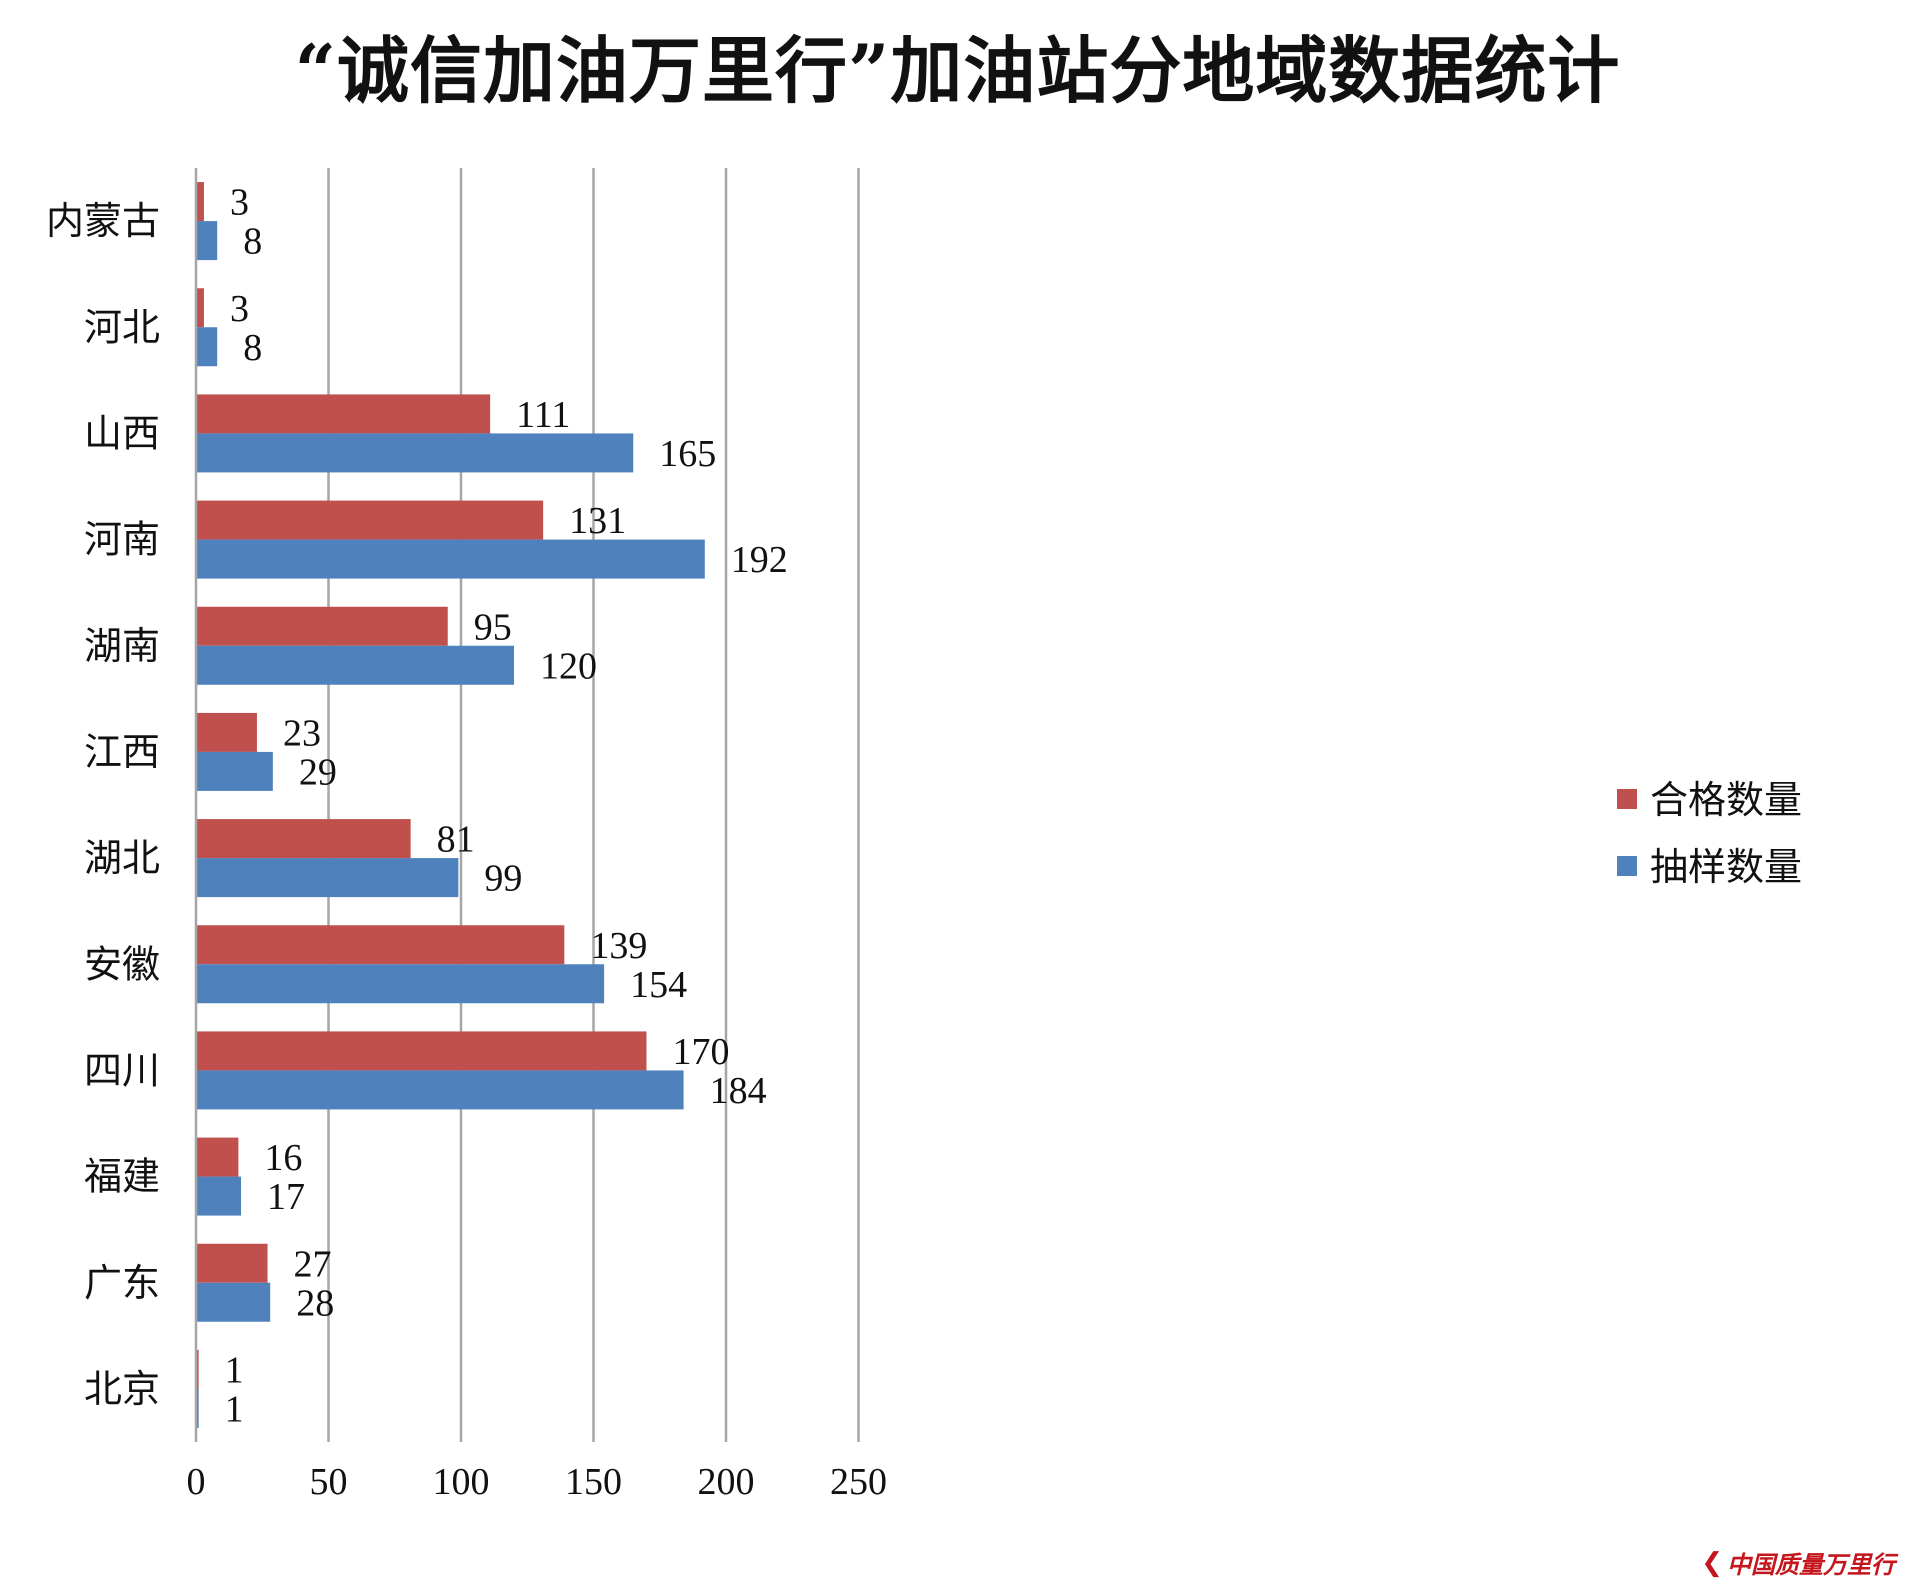  What do you see at coordinates (122, 646) in the screenshot?
I see `category-label-4: 湖南` at bounding box center [122, 646].